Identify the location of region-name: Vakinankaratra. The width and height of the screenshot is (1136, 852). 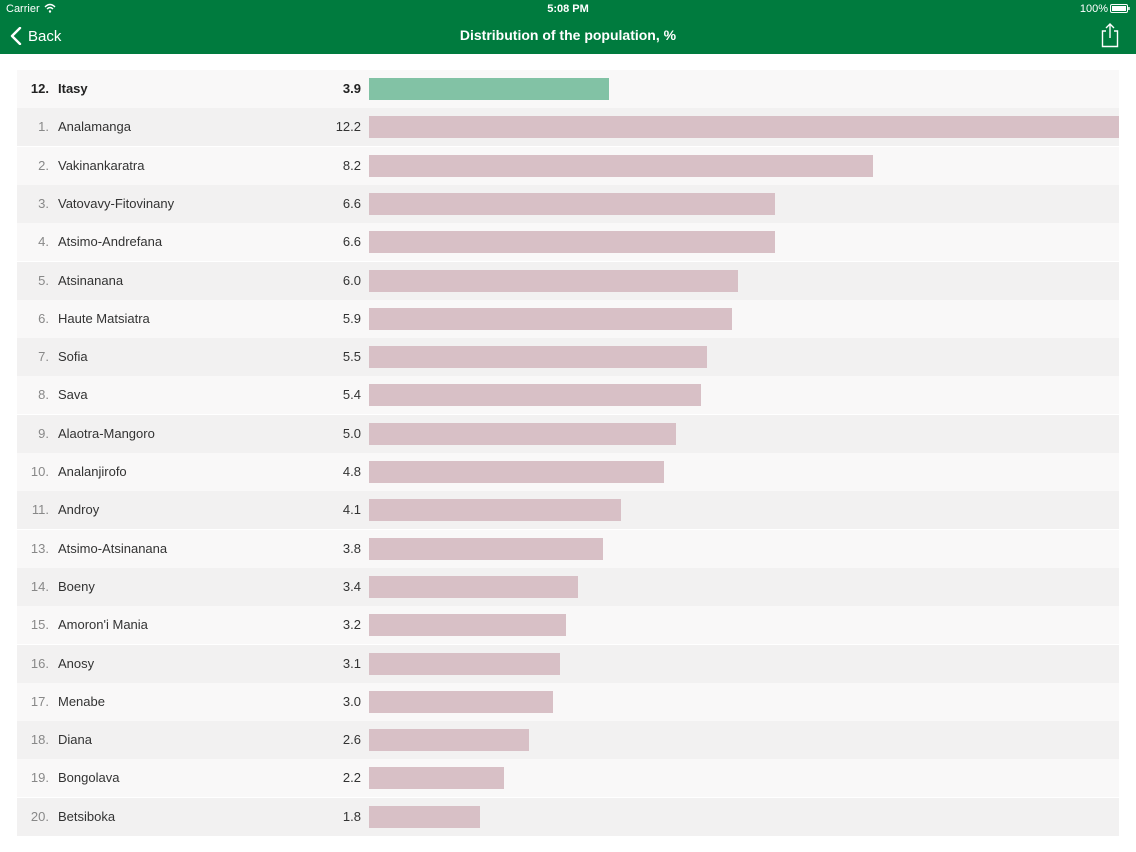
(101, 165).